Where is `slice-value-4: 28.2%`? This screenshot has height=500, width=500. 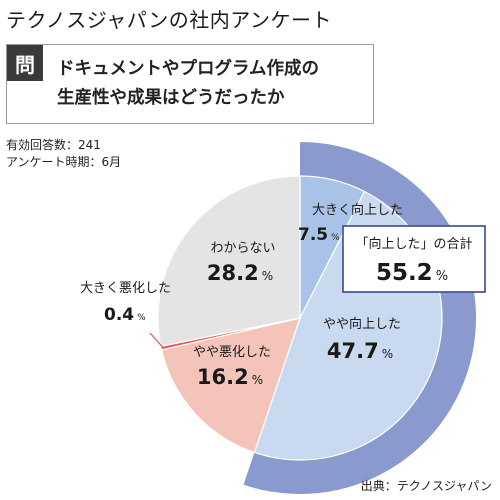 slice-value-4: 28.2% is located at coordinates (240, 273).